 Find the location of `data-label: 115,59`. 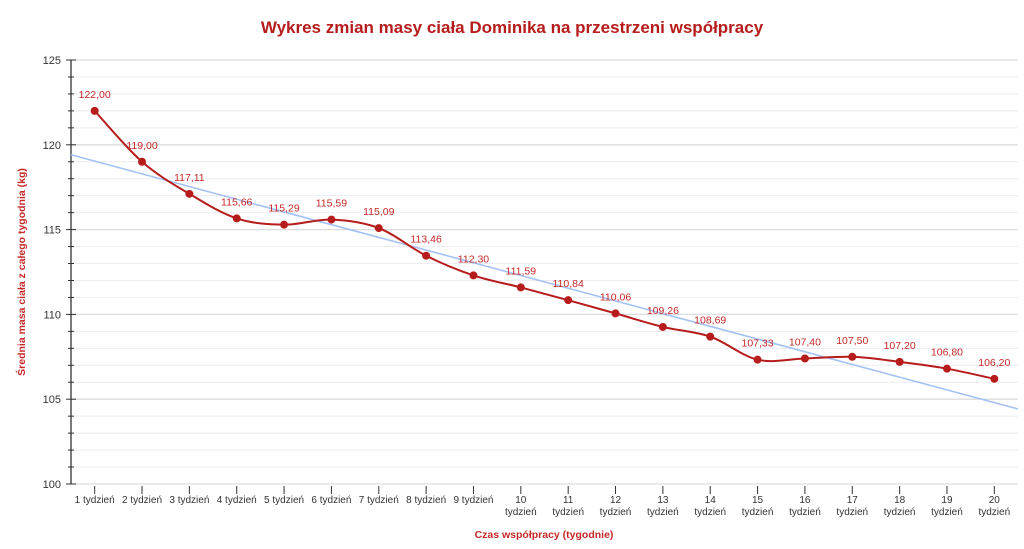

data-label: 115,59 is located at coordinates (331, 204).